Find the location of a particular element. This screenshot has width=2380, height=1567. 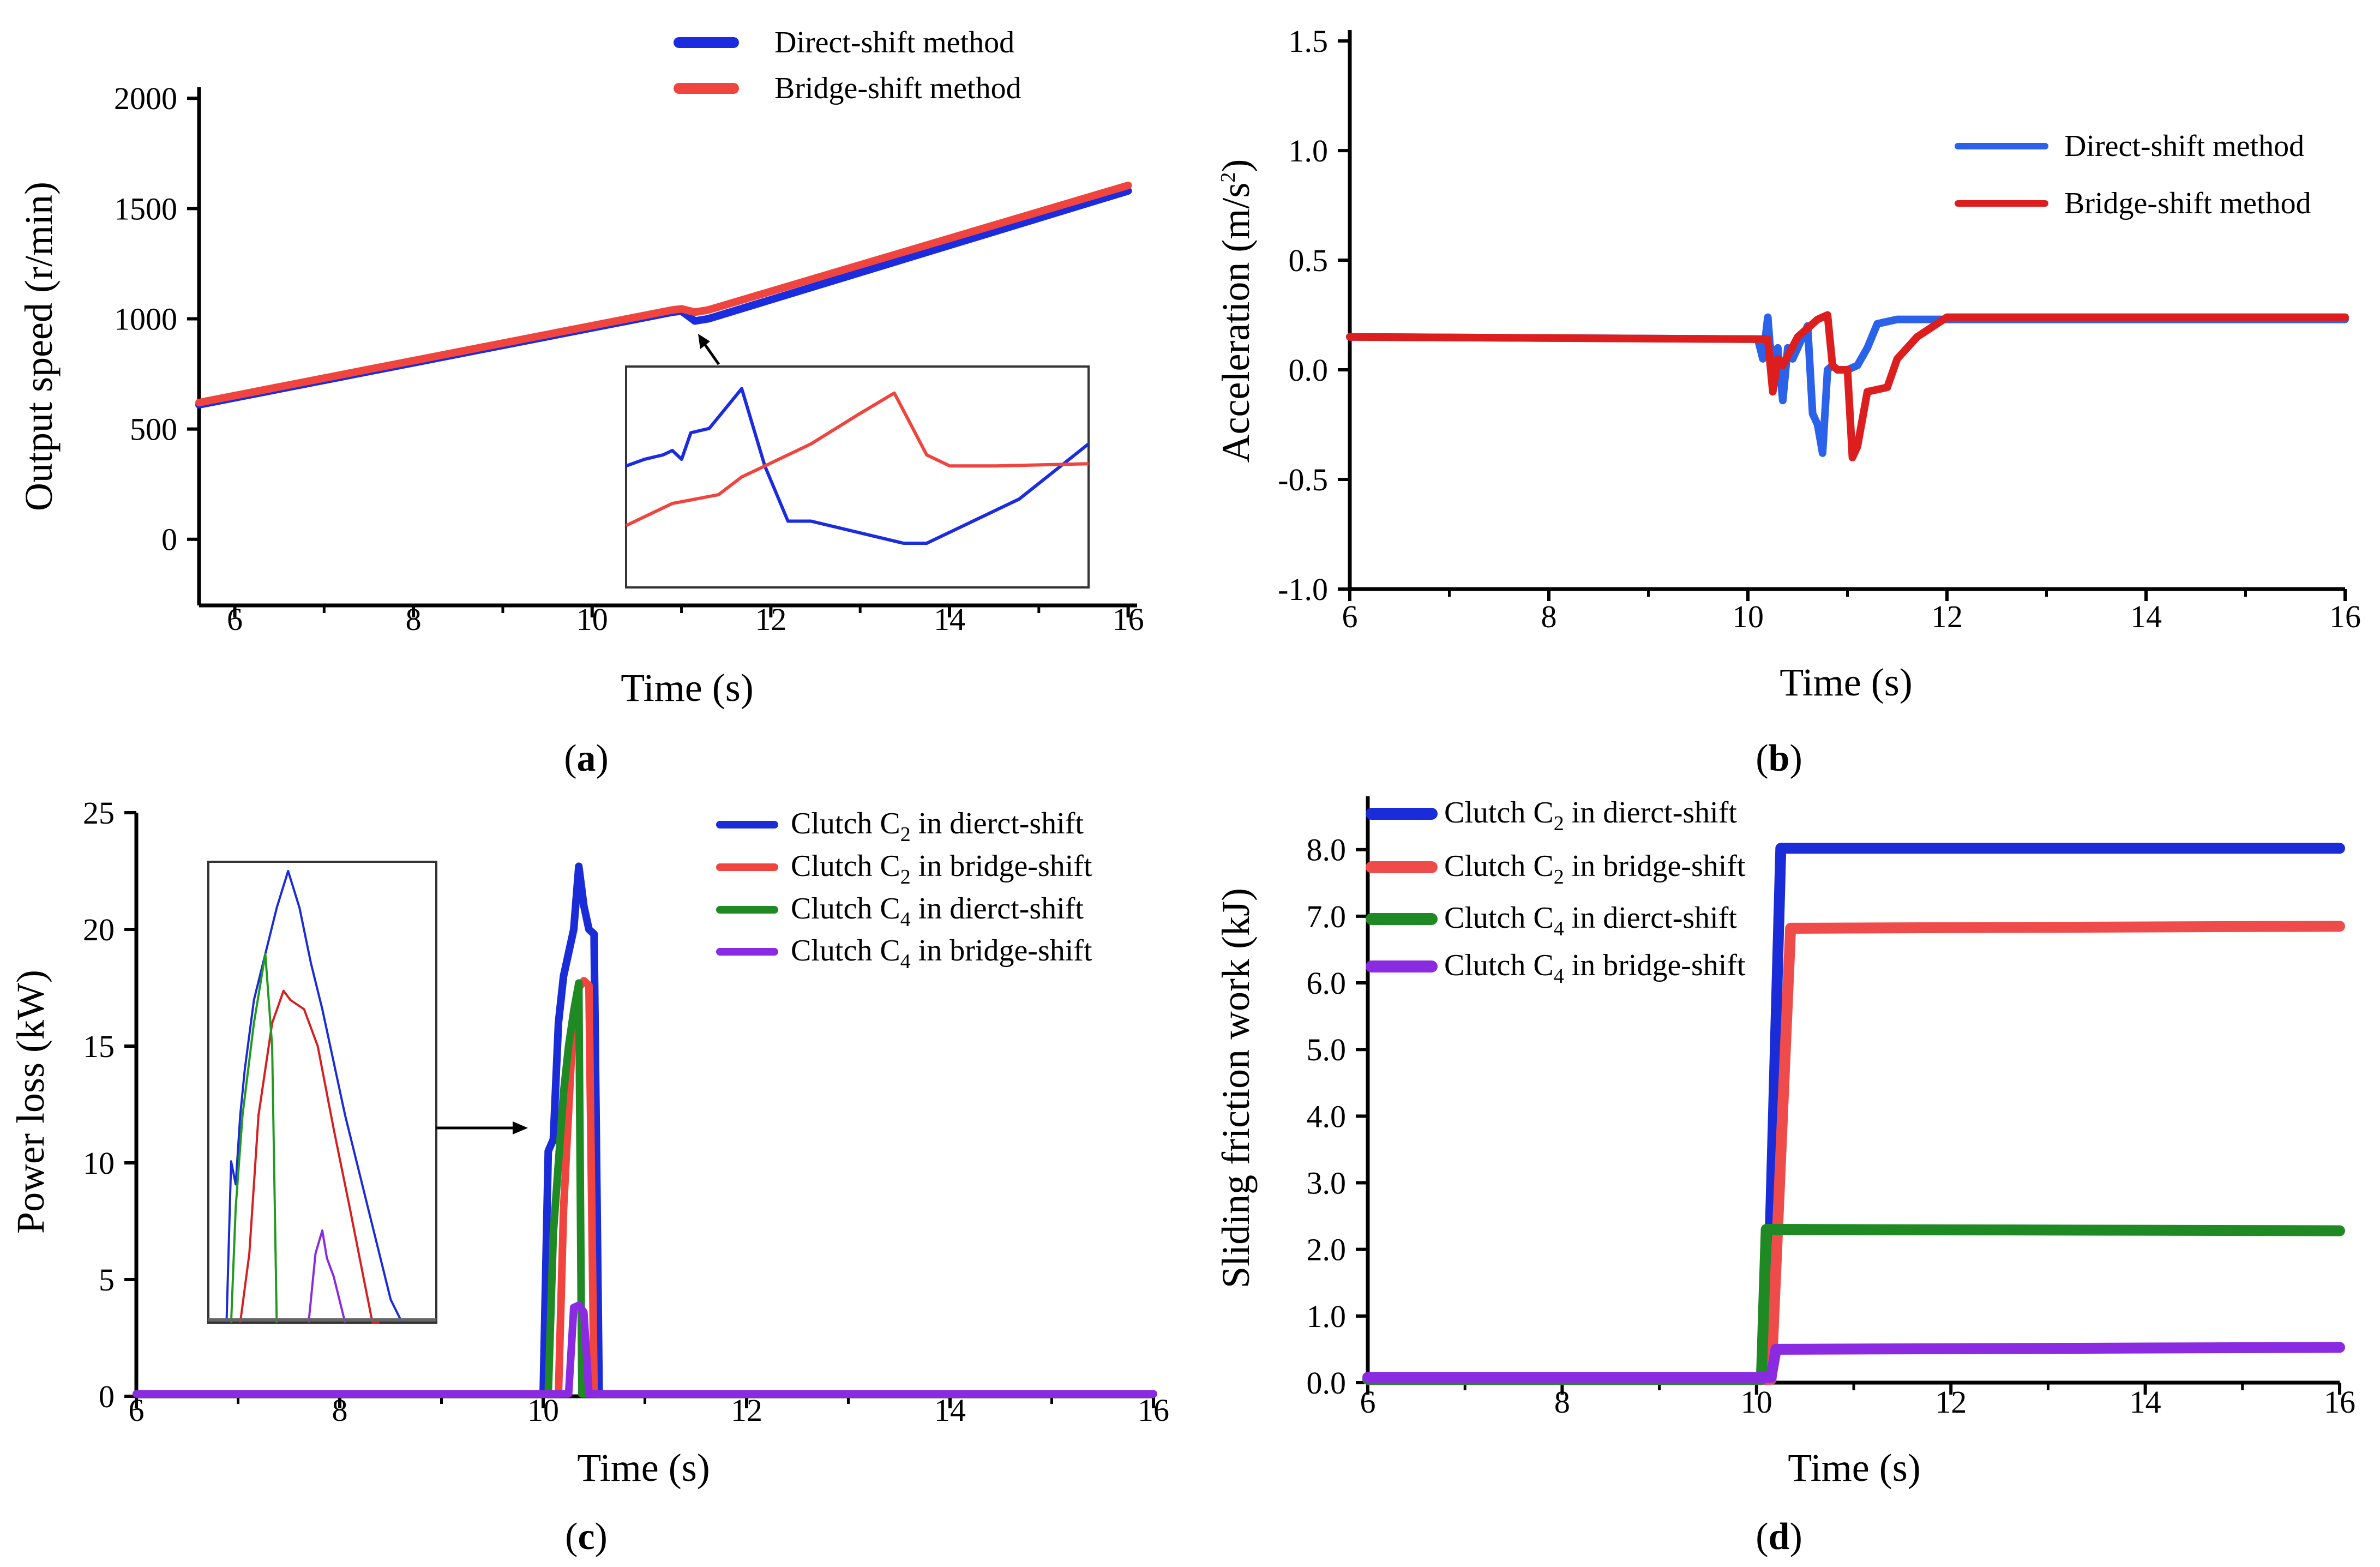

y-tick-label: 2.0 is located at coordinates (1327, 1250).